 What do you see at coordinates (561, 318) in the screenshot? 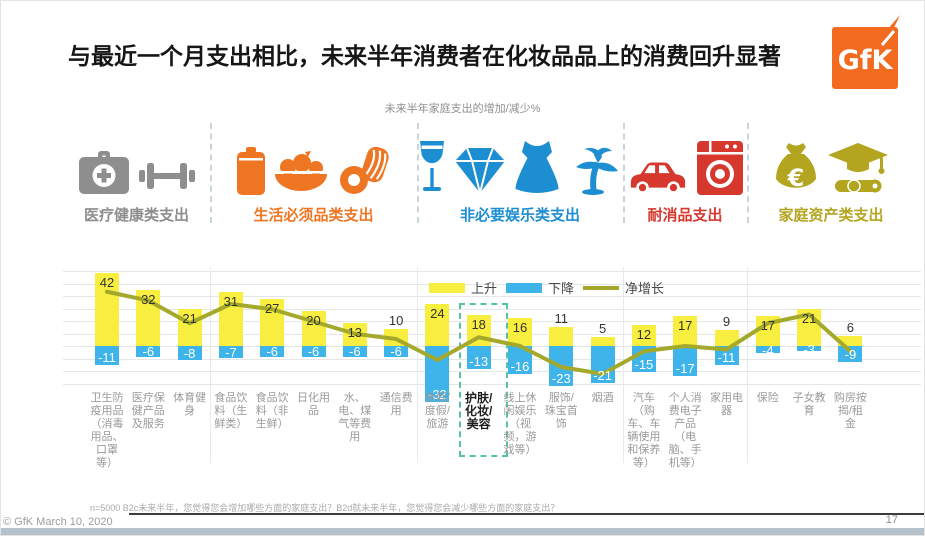
I see `bar-up-value: 11` at bounding box center [561, 318].